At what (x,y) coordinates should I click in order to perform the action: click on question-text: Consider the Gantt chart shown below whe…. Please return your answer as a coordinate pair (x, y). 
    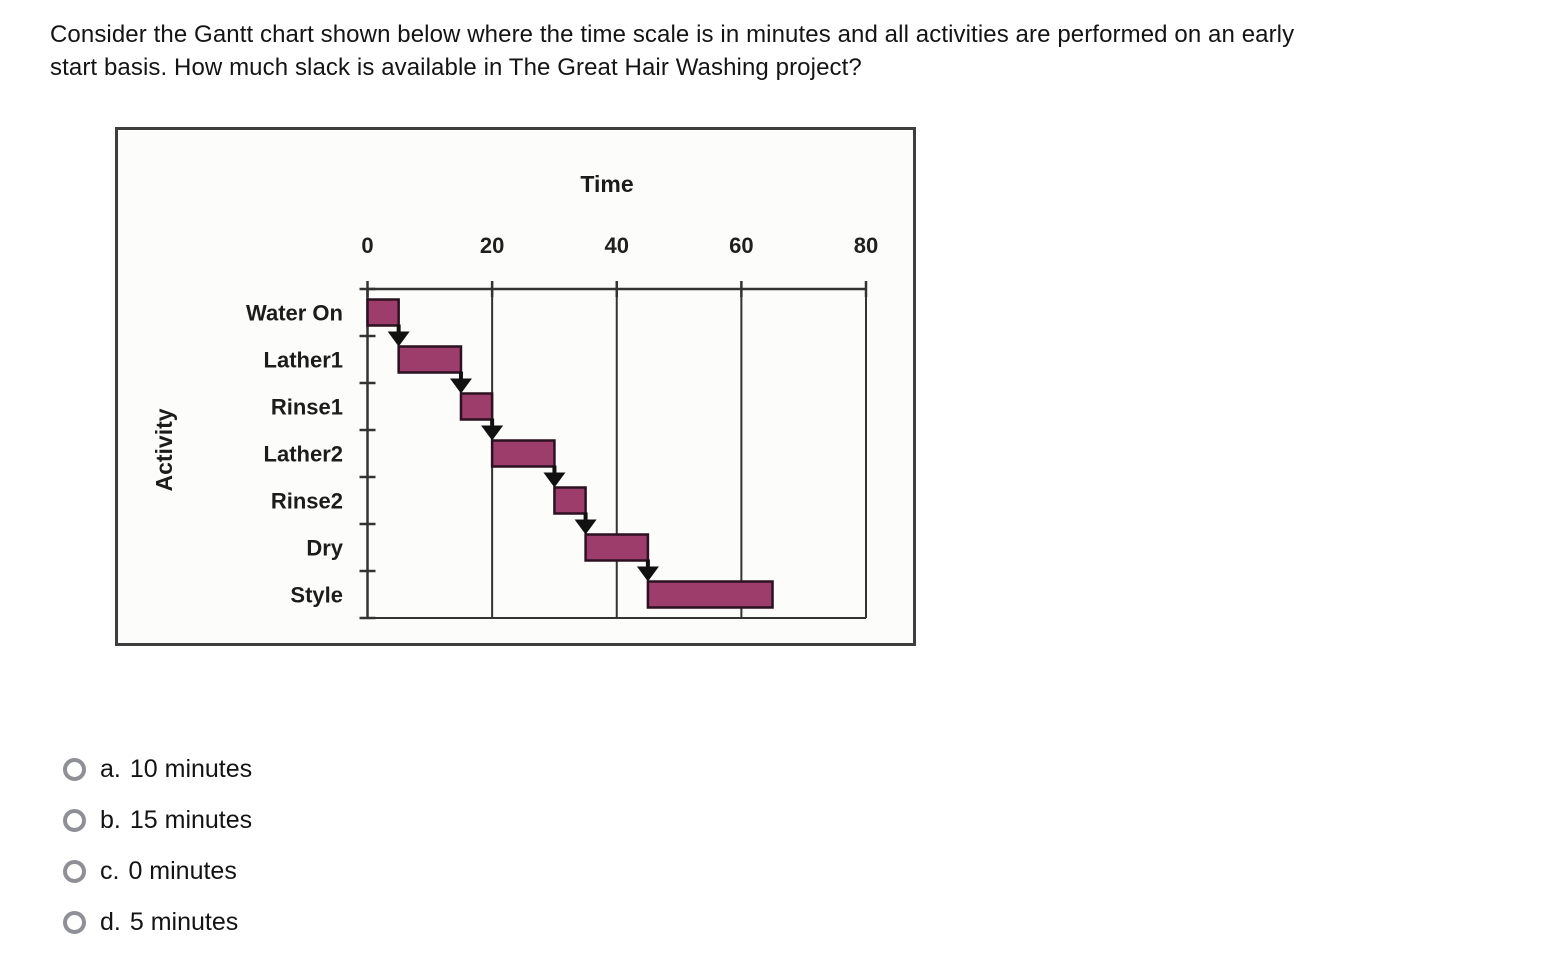
    Looking at the image, I should click on (790, 51).